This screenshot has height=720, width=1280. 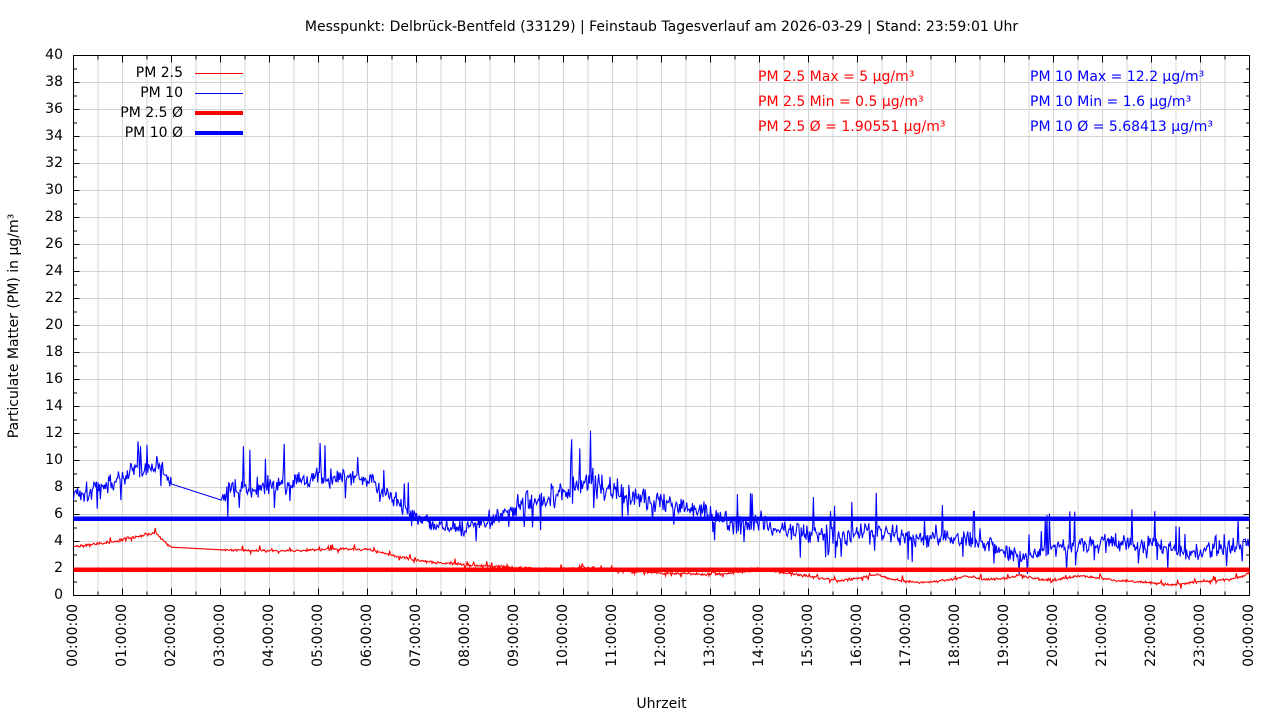 I want to click on y-tick-label: 16, so click(x=54, y=379).